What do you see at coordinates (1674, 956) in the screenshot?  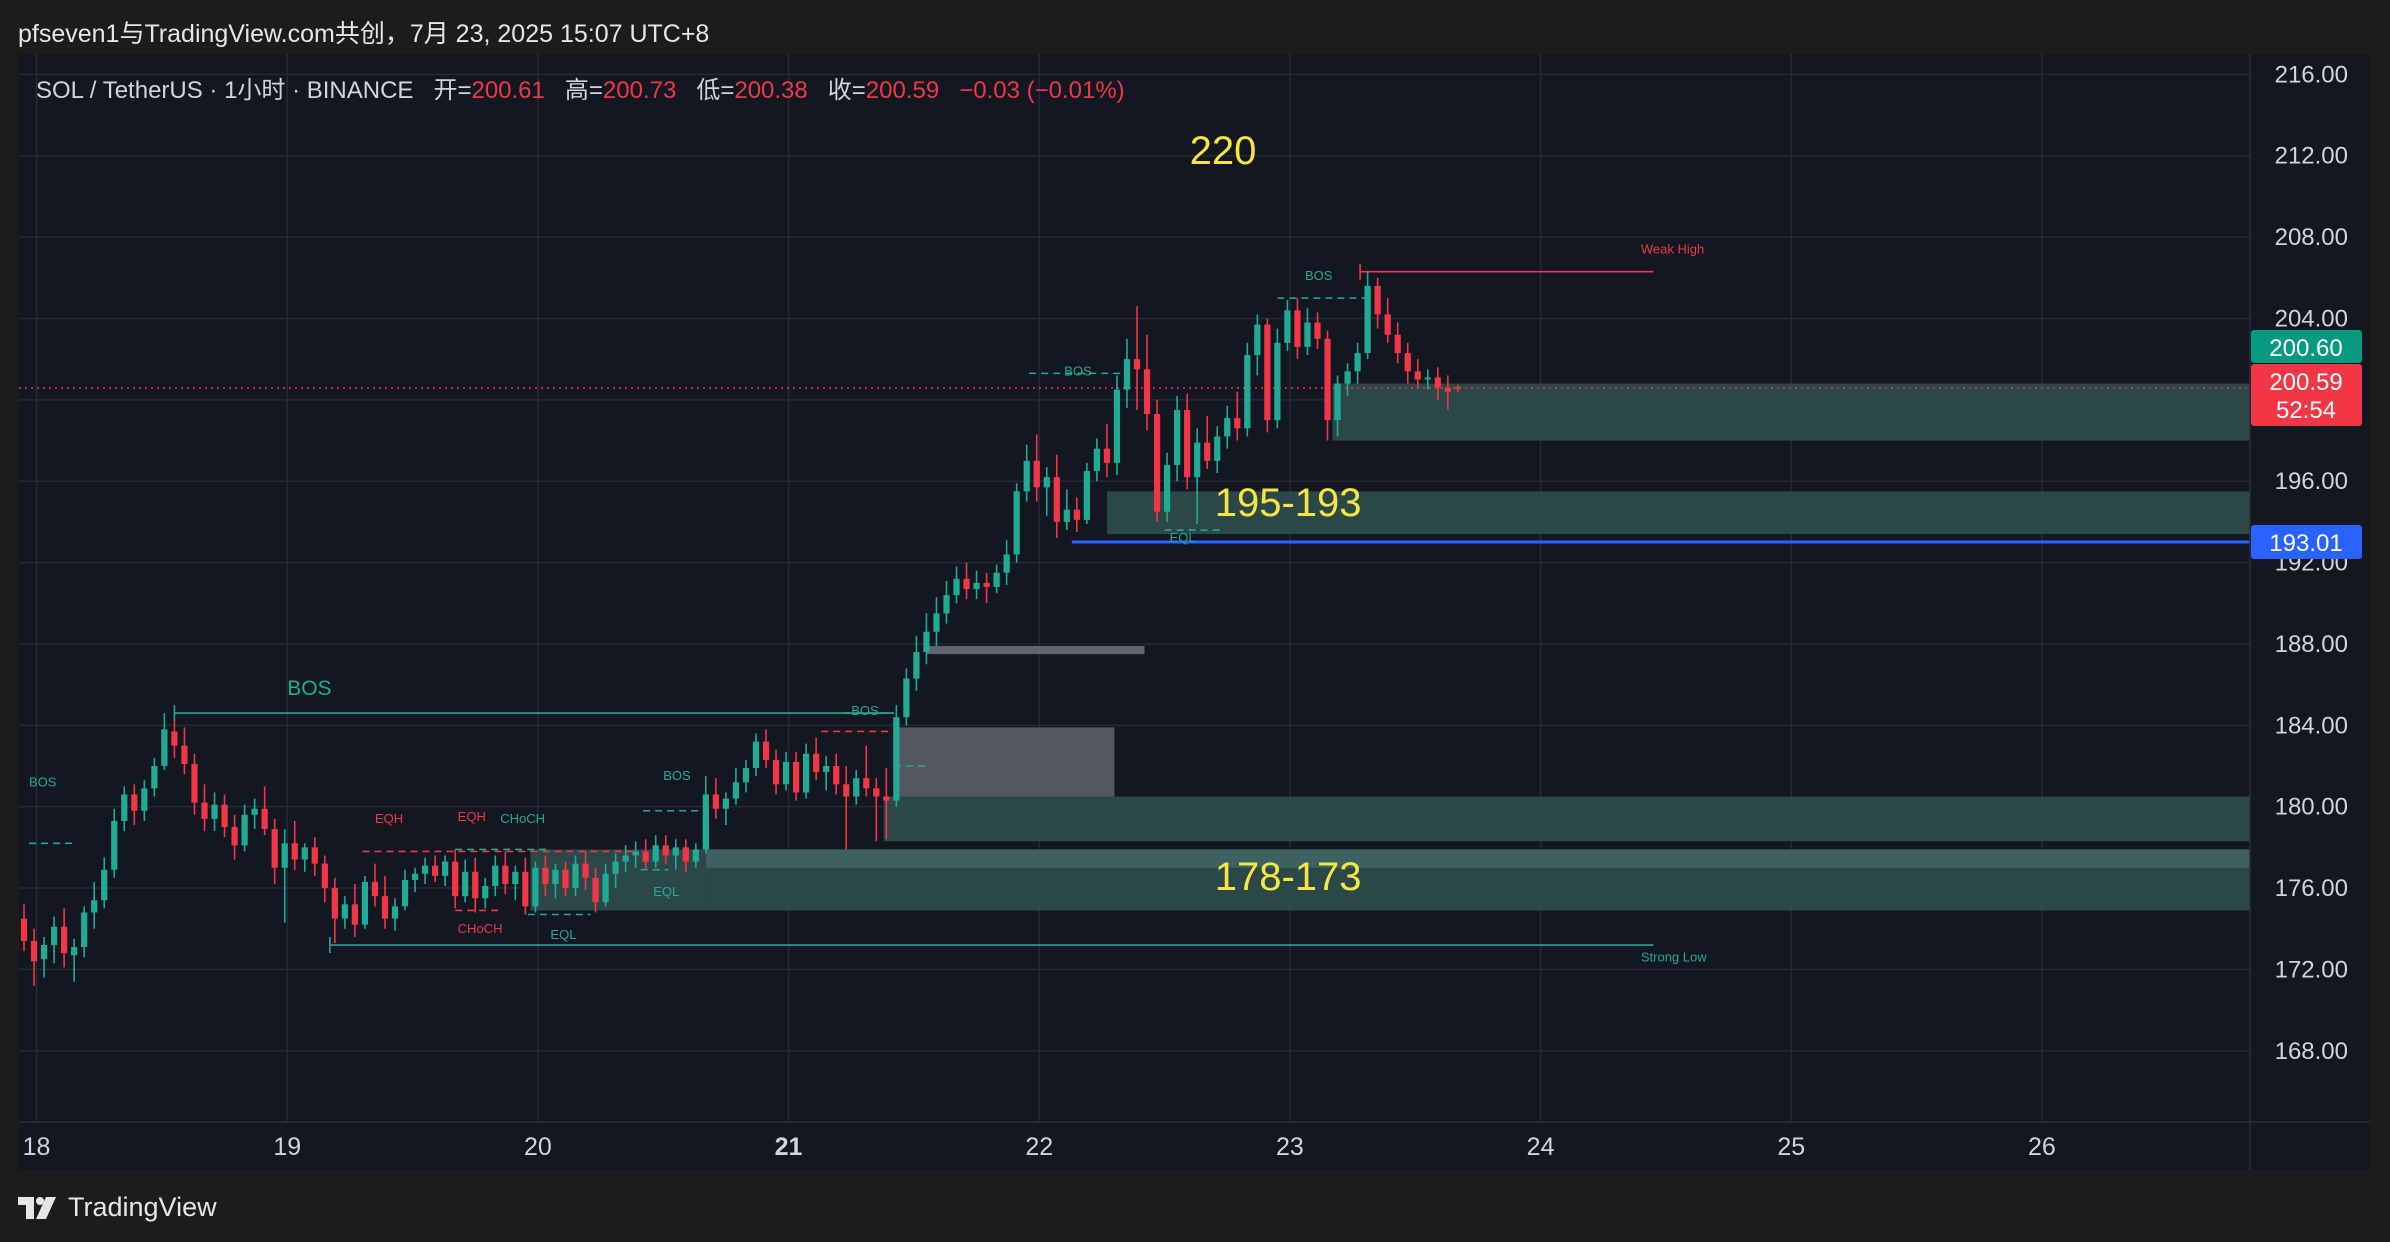 I see `annotation-label: Strong Low` at bounding box center [1674, 956].